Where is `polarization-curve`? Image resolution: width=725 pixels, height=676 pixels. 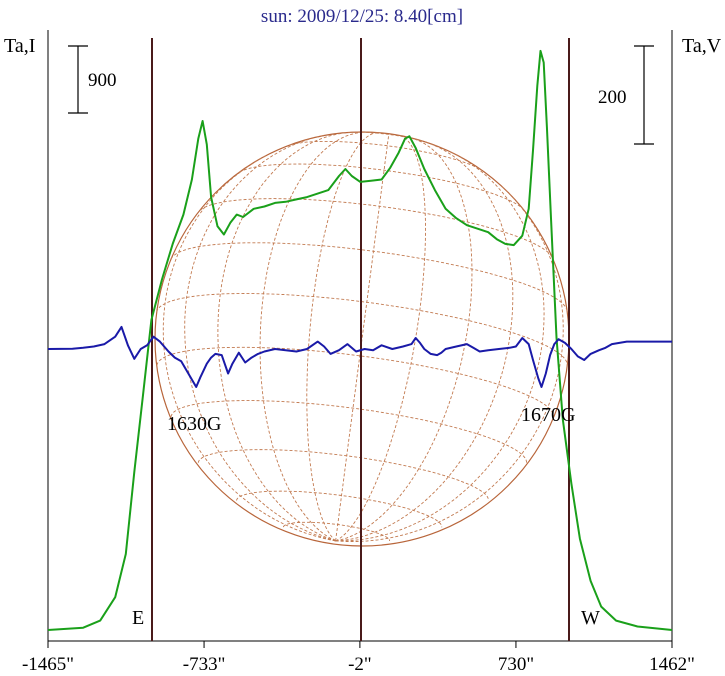 polarization-curve is located at coordinates (359, 356).